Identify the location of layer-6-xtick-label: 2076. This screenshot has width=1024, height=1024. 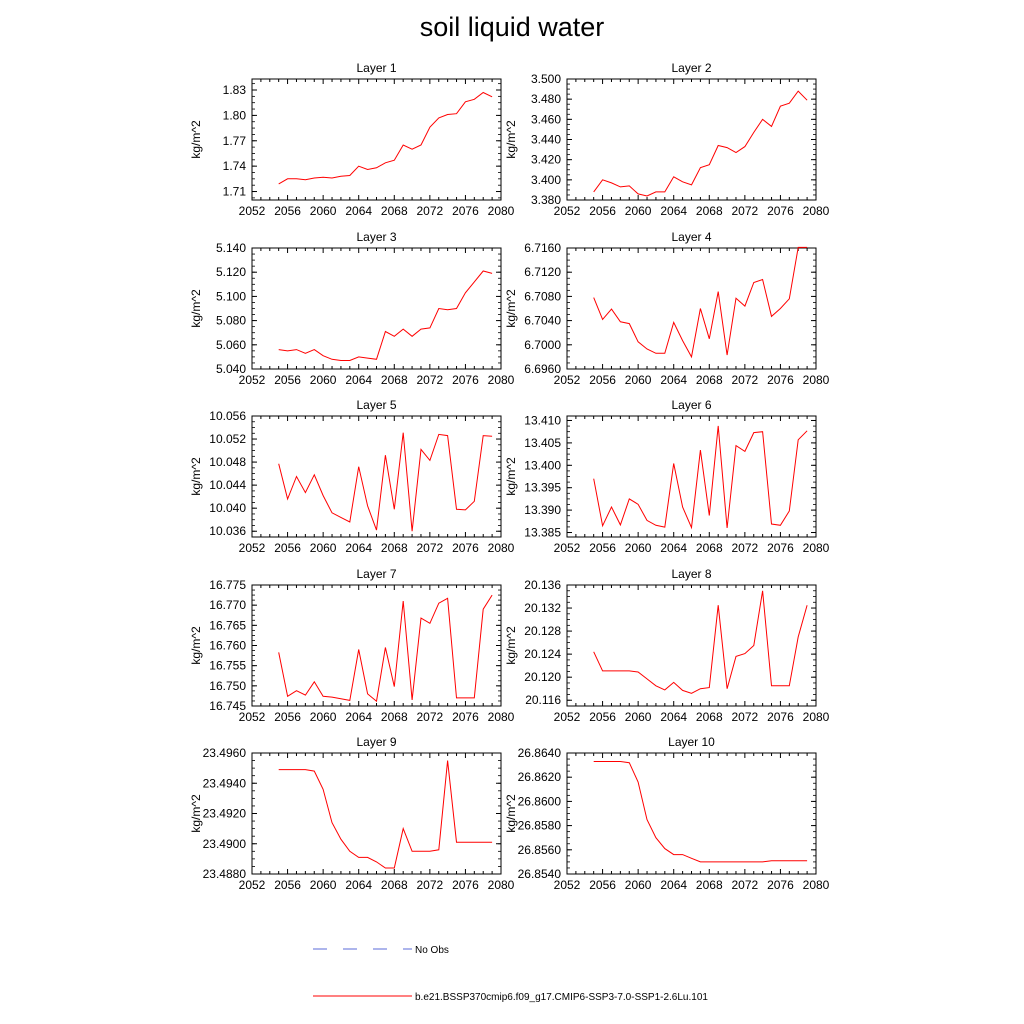
(780, 548).